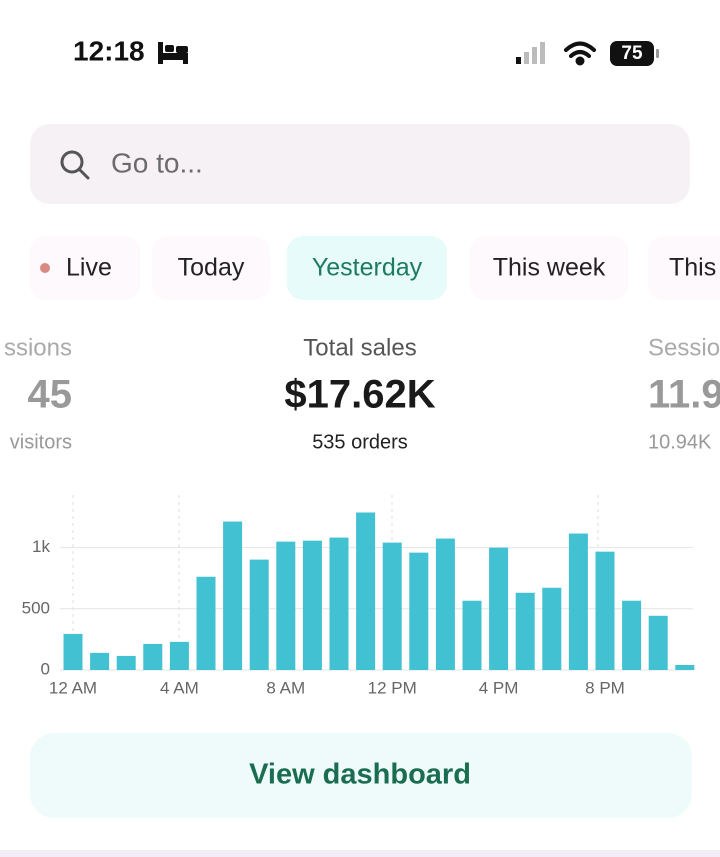 Image resolution: width=720 pixels, height=857 pixels. I want to click on view-dashboard-button, so click(361, 775).